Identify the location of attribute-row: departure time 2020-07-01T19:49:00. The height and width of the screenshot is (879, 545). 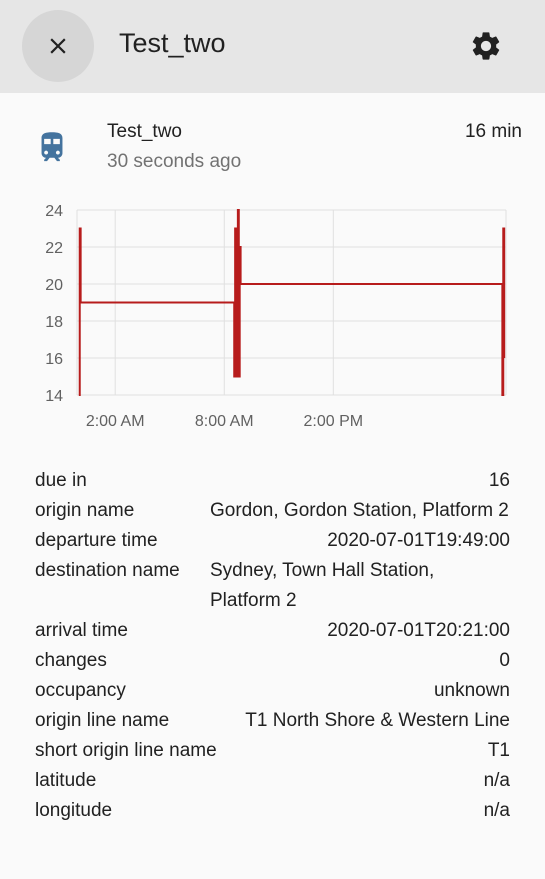
(272, 541).